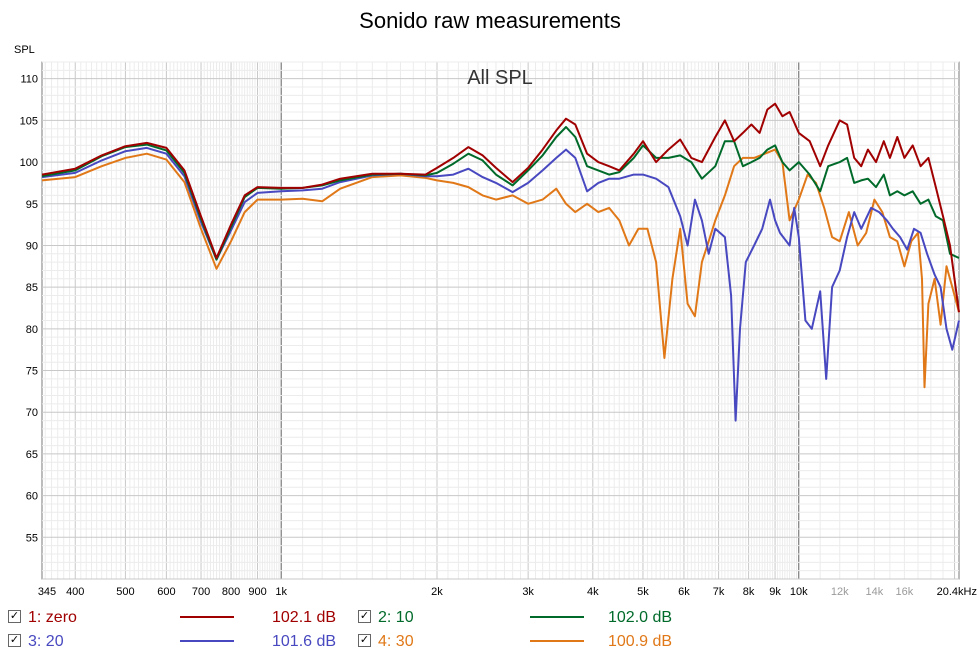 The height and width of the screenshot is (654, 980). Describe the element at coordinates (905, 592) in the screenshot. I see `x-tick-label: 16k` at that location.